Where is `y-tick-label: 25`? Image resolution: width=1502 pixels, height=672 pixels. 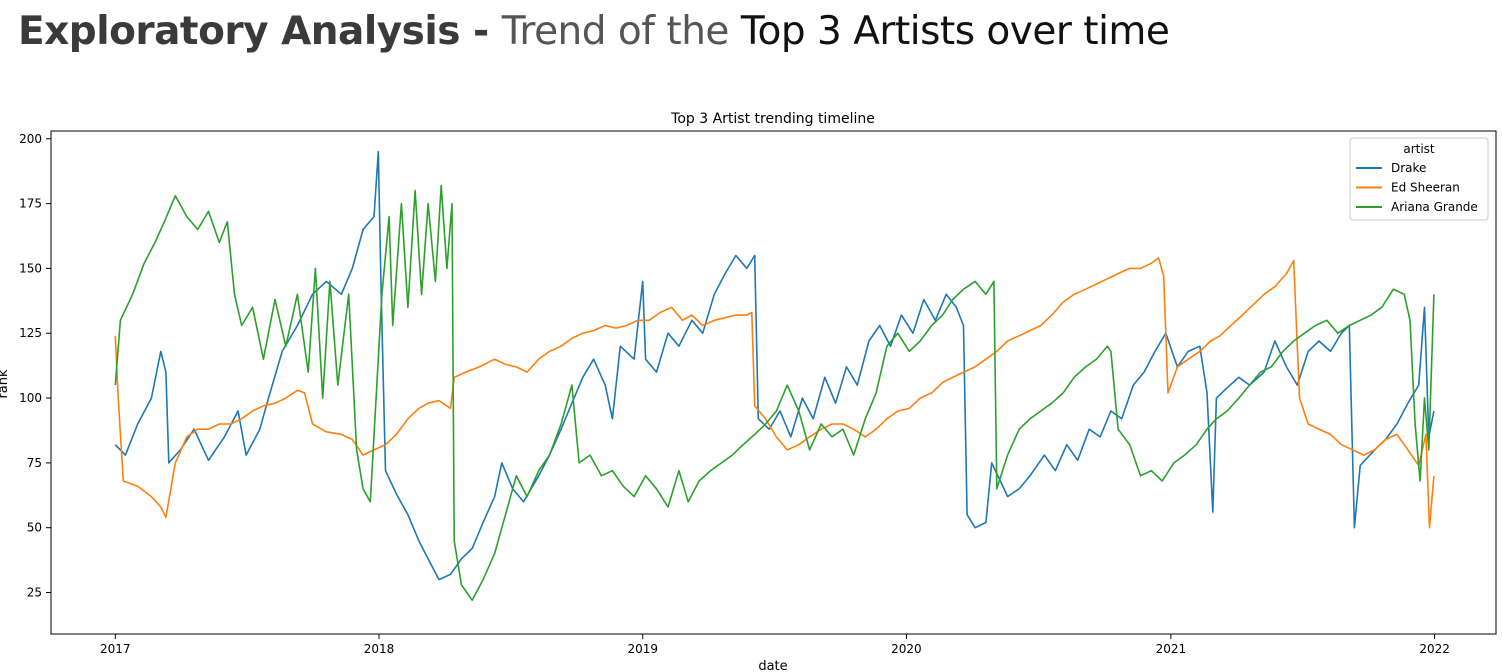
y-tick-label: 25 is located at coordinates (34, 593).